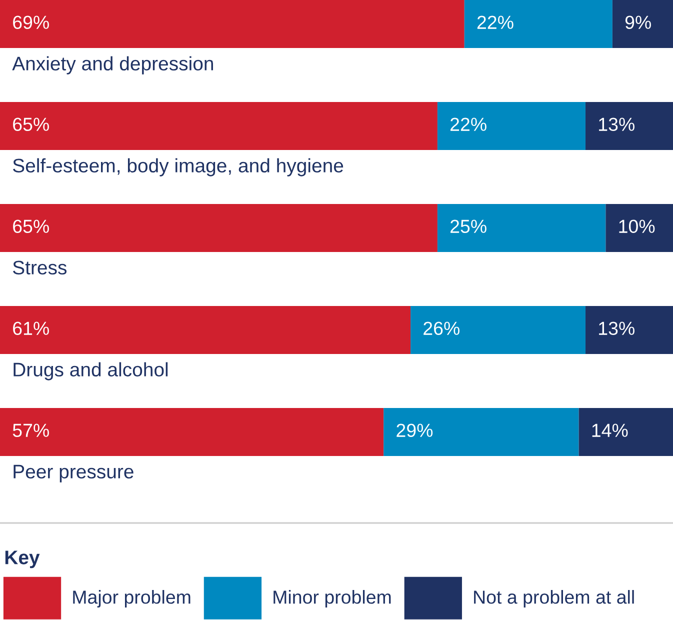 This screenshot has width=673, height=620. What do you see at coordinates (178, 167) in the screenshot?
I see `y-tick-label: Self-esteem, body image, and hygiene` at bounding box center [178, 167].